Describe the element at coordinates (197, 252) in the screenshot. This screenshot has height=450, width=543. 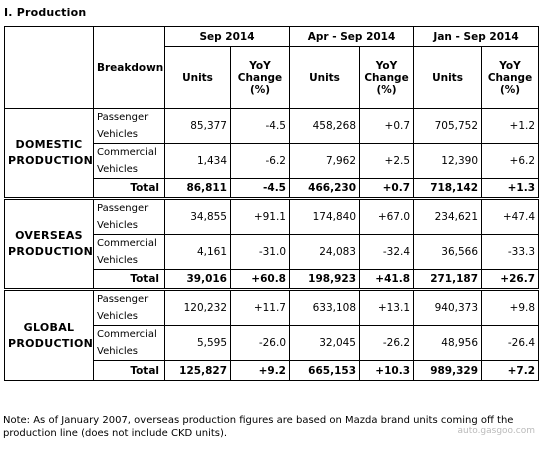
I see `units-cell: 4,161` at that location.